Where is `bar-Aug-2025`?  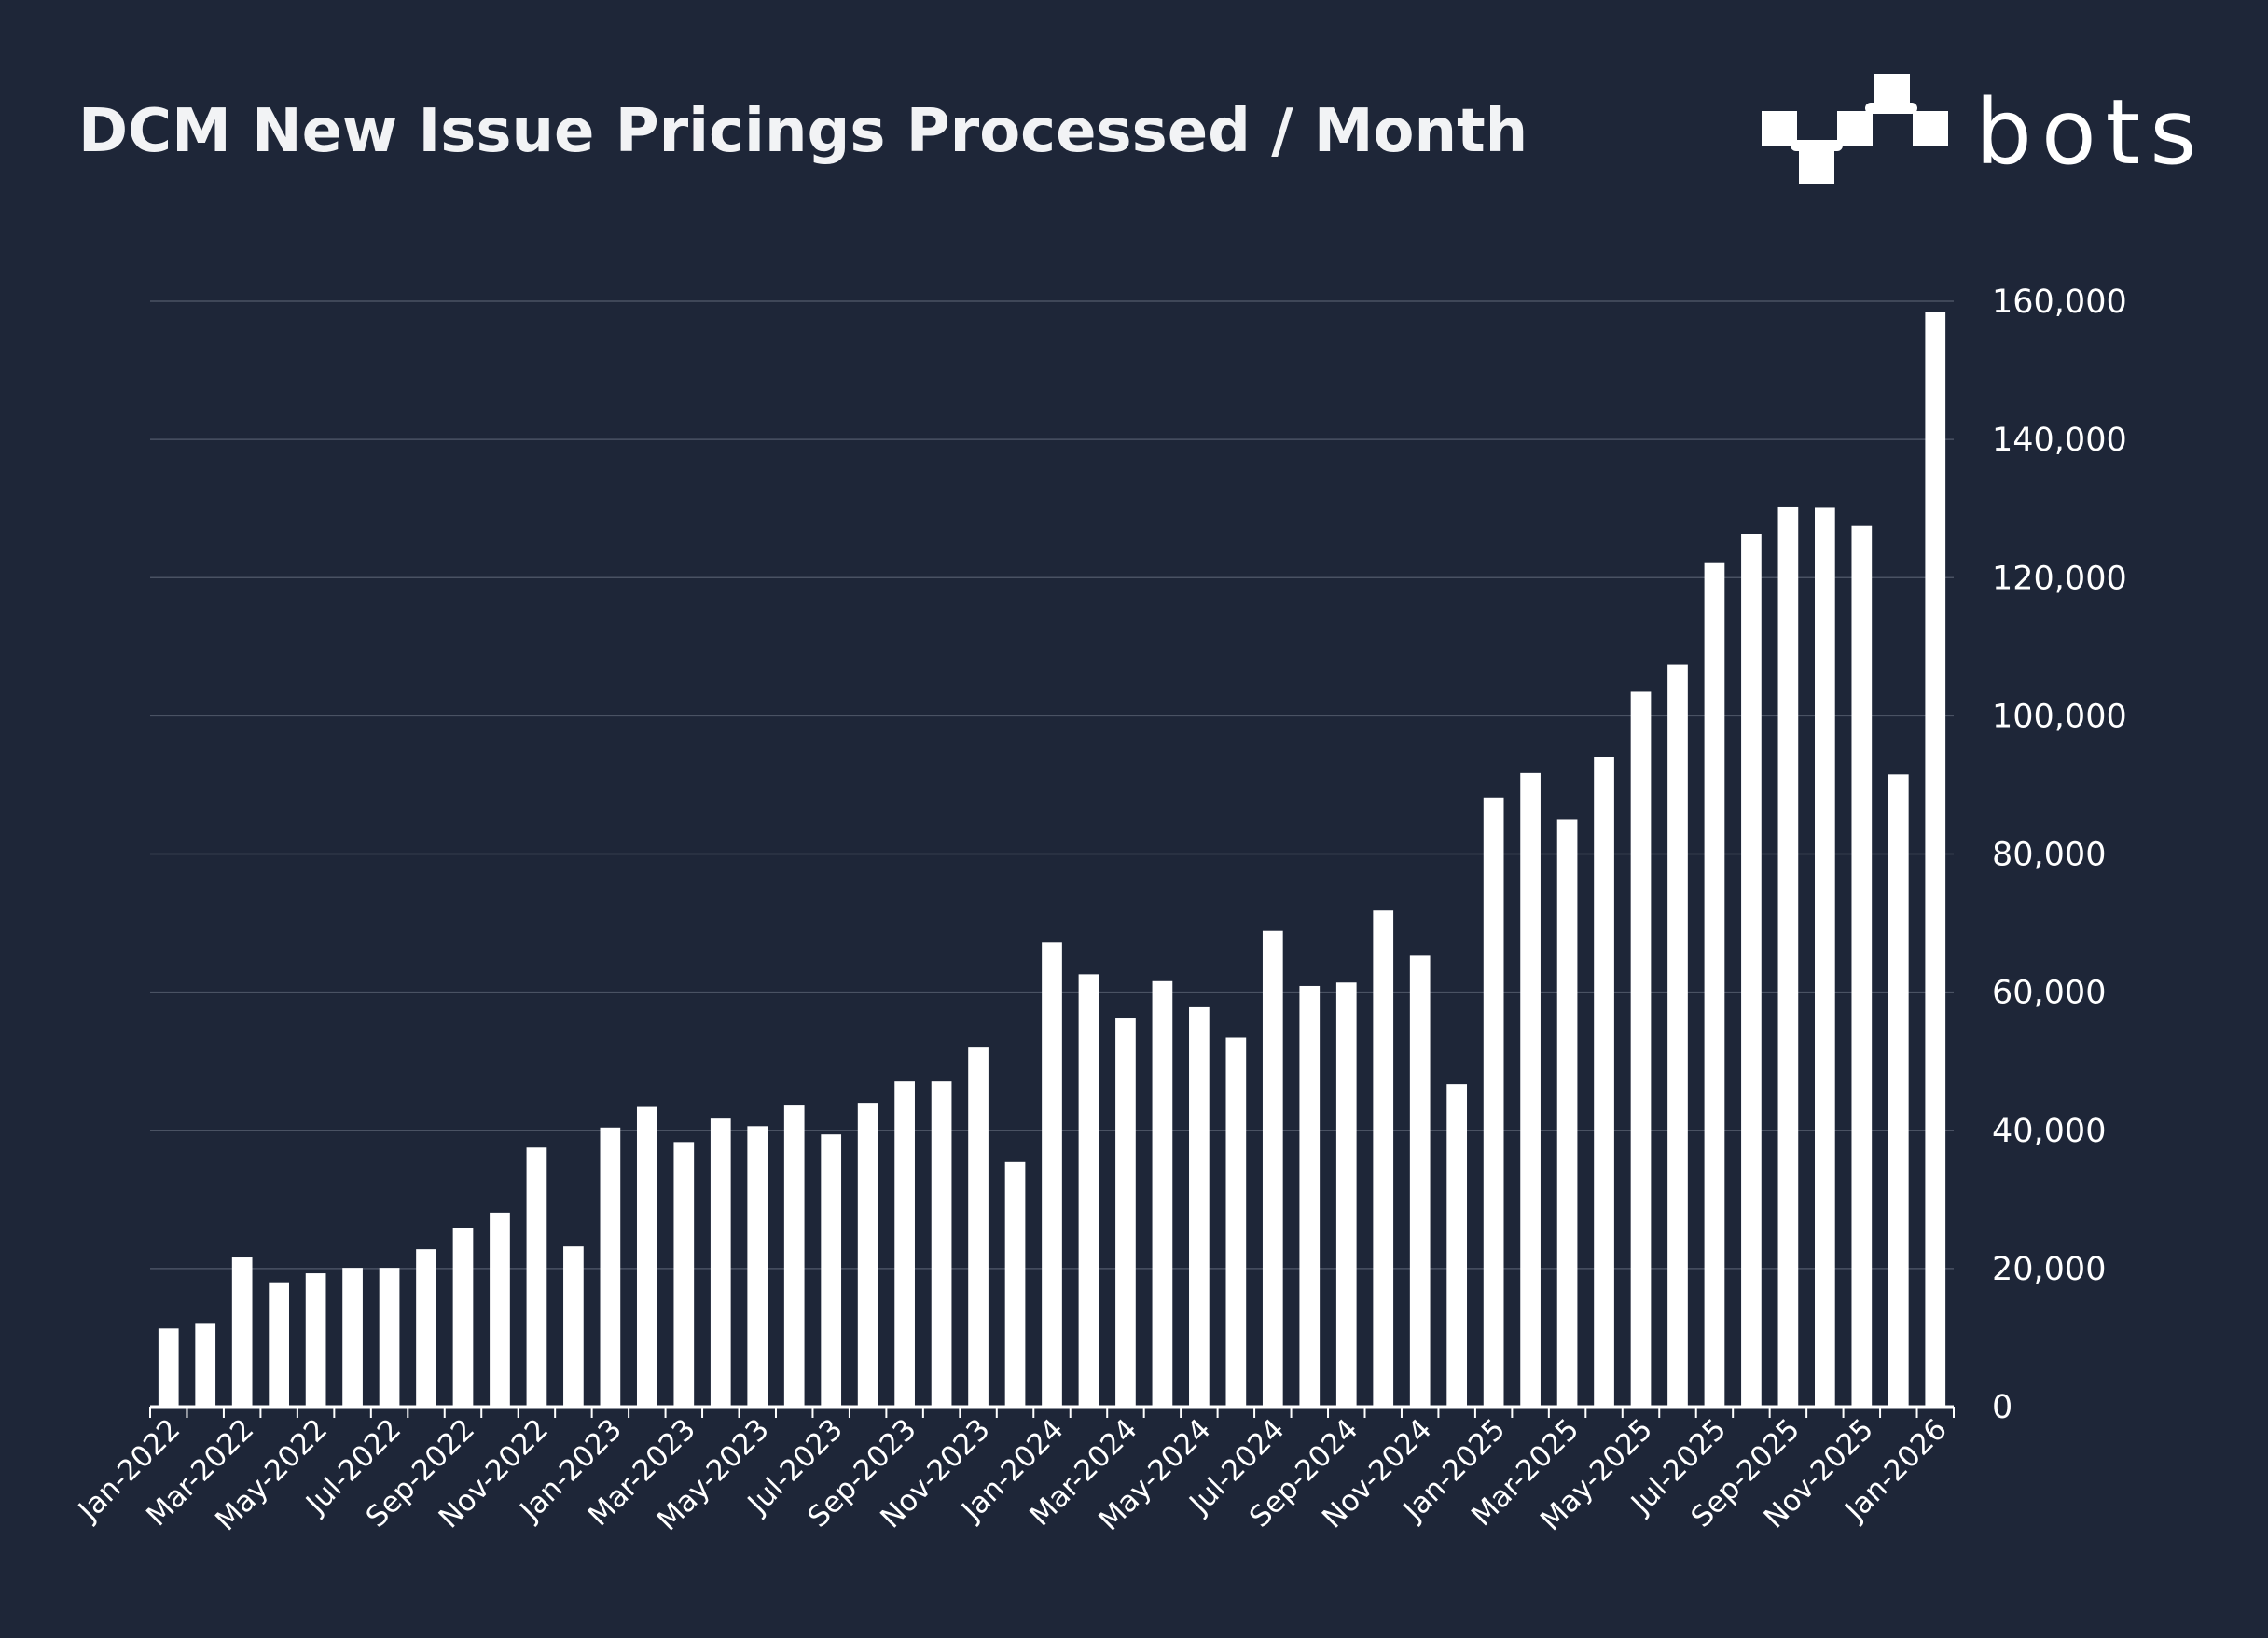 bar-Aug-2025 is located at coordinates (1751, 970).